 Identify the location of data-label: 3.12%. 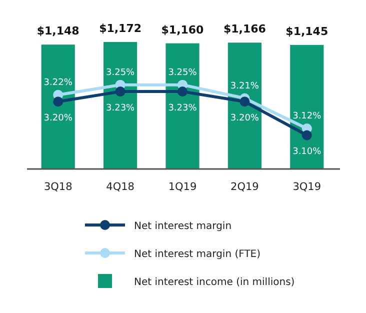
(307, 117).